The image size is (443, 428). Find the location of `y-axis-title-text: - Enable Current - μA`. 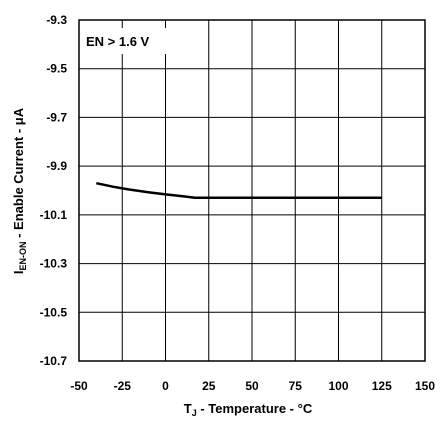

y-axis-title-text: - Enable Current - μA is located at coordinates (18, 174).